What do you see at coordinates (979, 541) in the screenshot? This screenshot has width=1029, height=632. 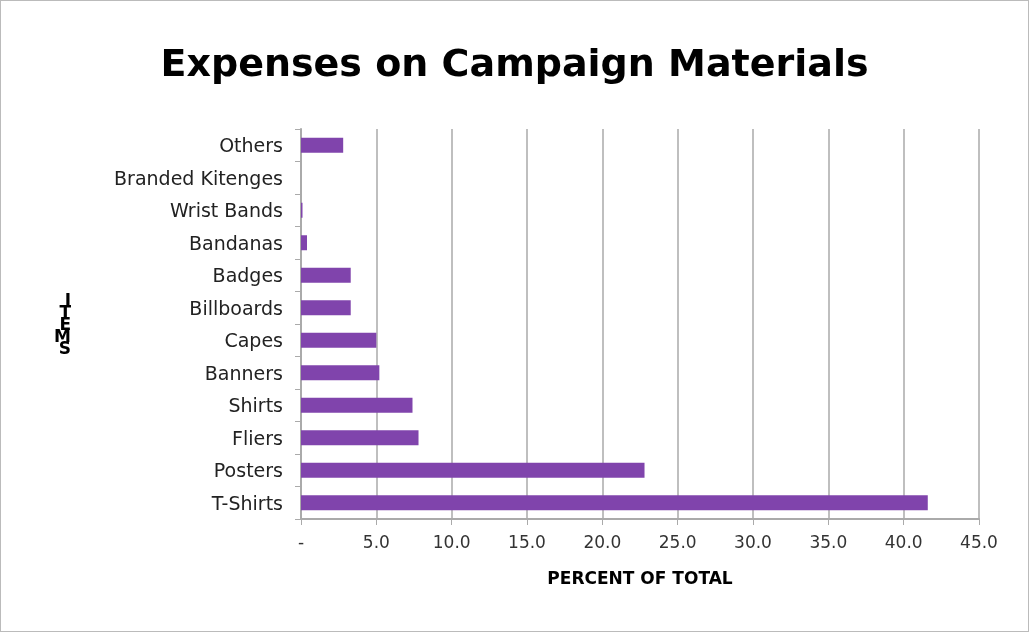 I see `x-tick-label: 45.0` at bounding box center [979, 541].